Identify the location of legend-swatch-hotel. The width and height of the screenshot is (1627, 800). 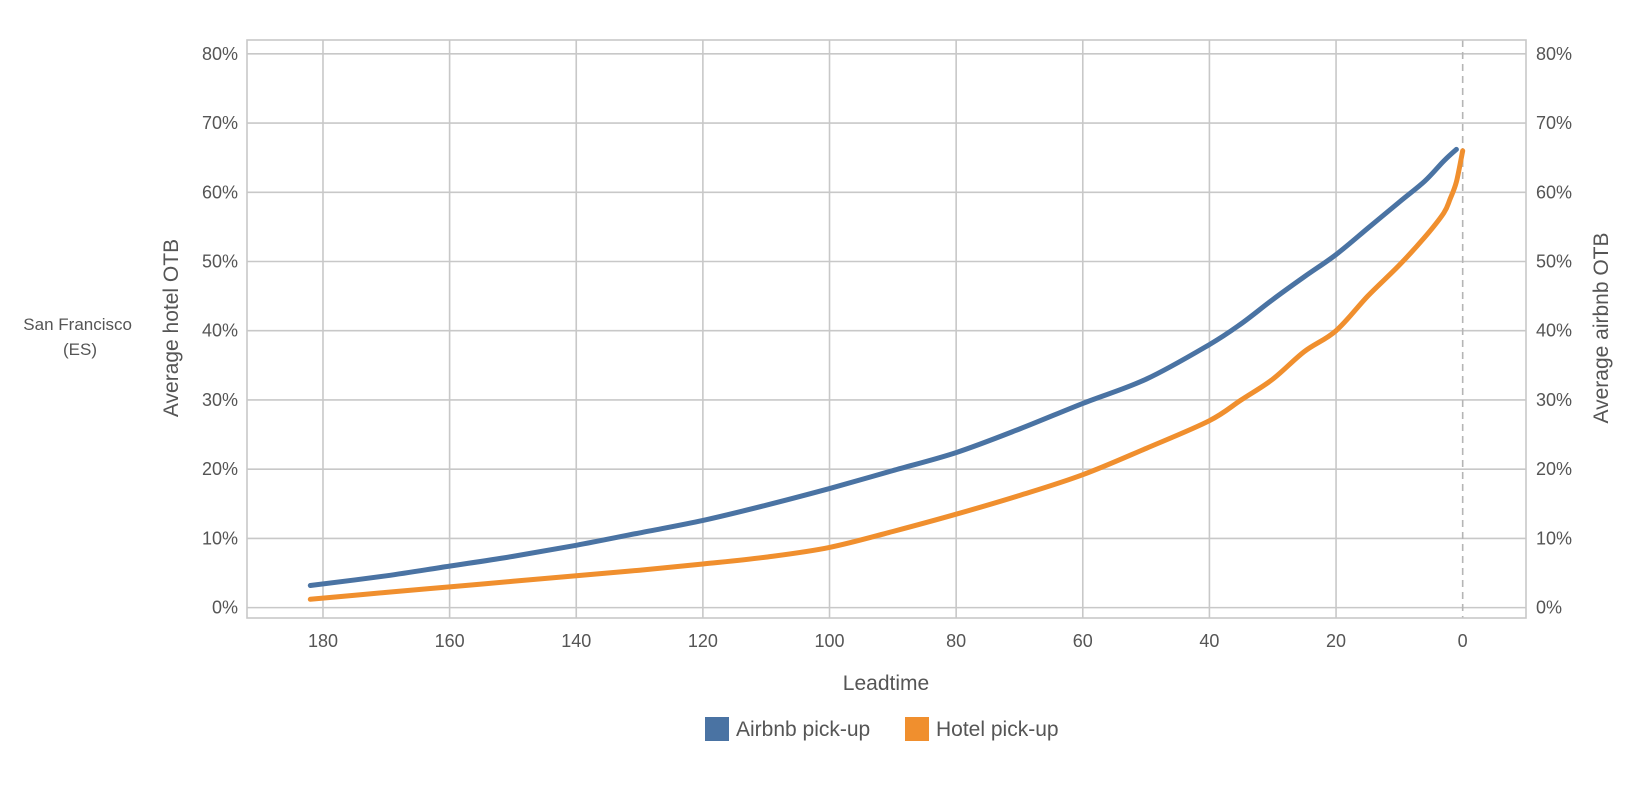
(917, 729).